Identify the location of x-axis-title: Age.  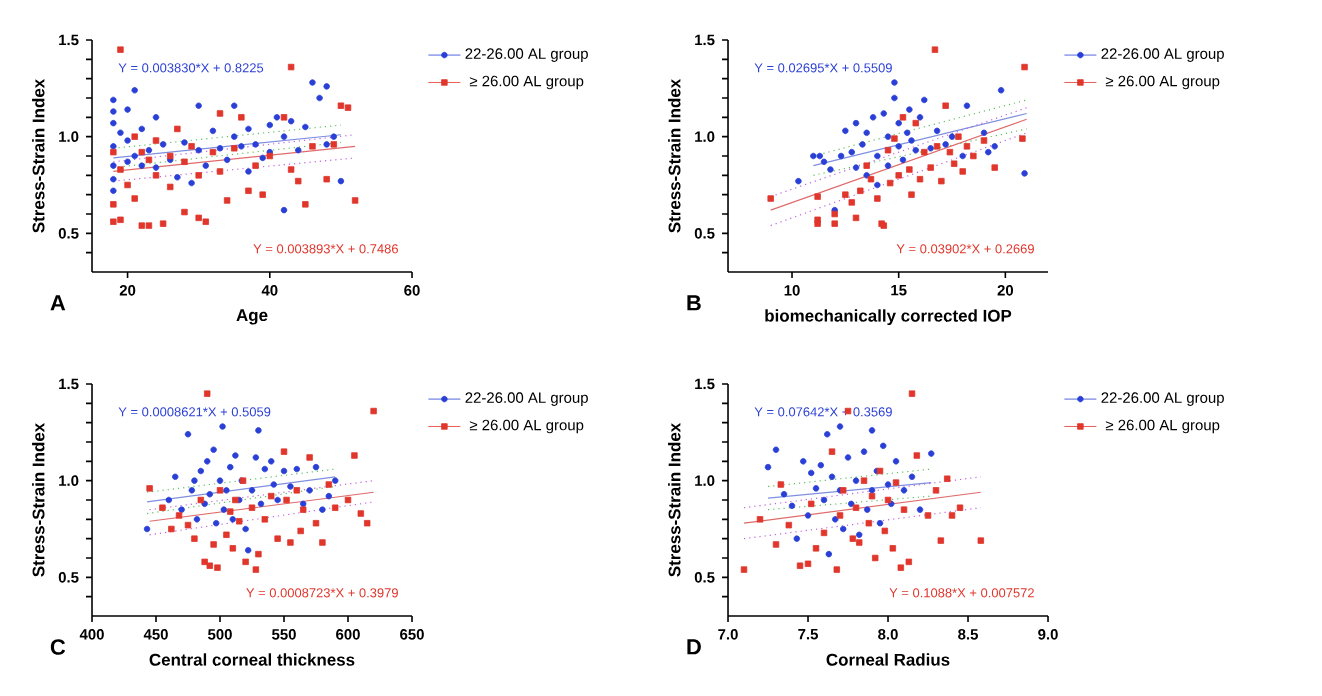
(252, 317).